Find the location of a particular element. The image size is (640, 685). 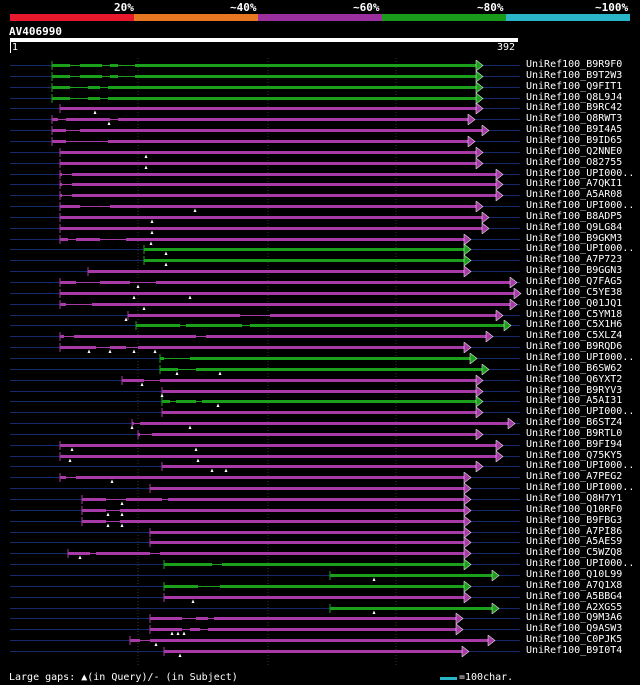

hit-row: UniRef100_Q10L99 is located at coordinates (320, 575).